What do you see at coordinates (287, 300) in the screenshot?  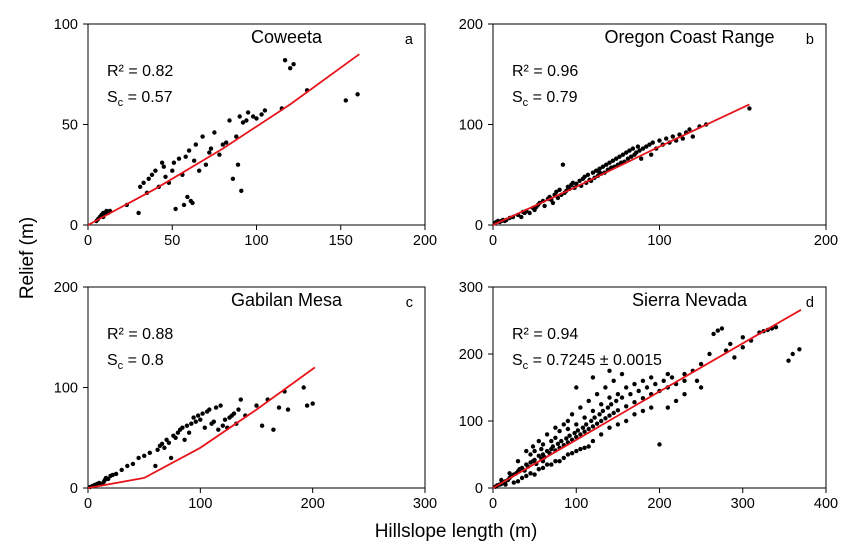 I see `panel-title: Gabilan Mesa` at bounding box center [287, 300].